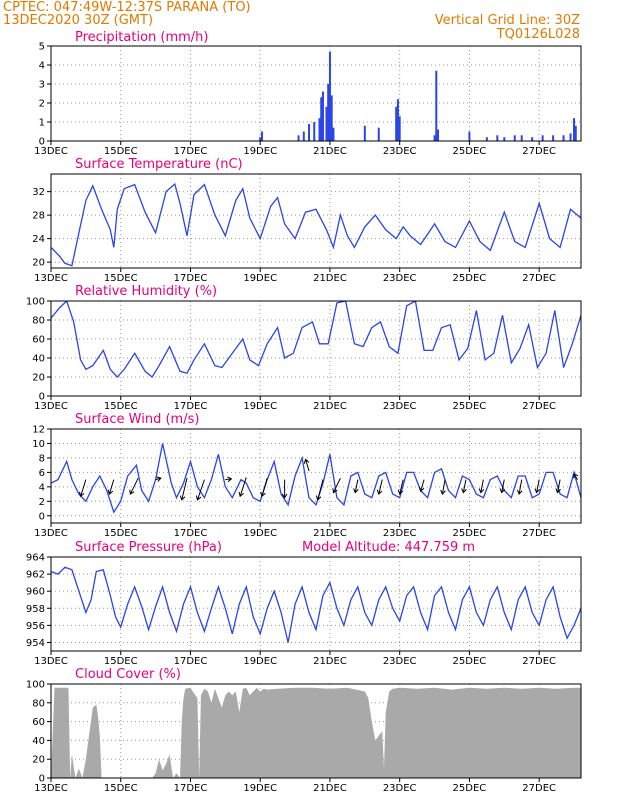 This screenshot has height=800, width=618. Describe the element at coordinates (191, 406) in the screenshot. I see `humidity-xtick-label: 17DEC` at that location.